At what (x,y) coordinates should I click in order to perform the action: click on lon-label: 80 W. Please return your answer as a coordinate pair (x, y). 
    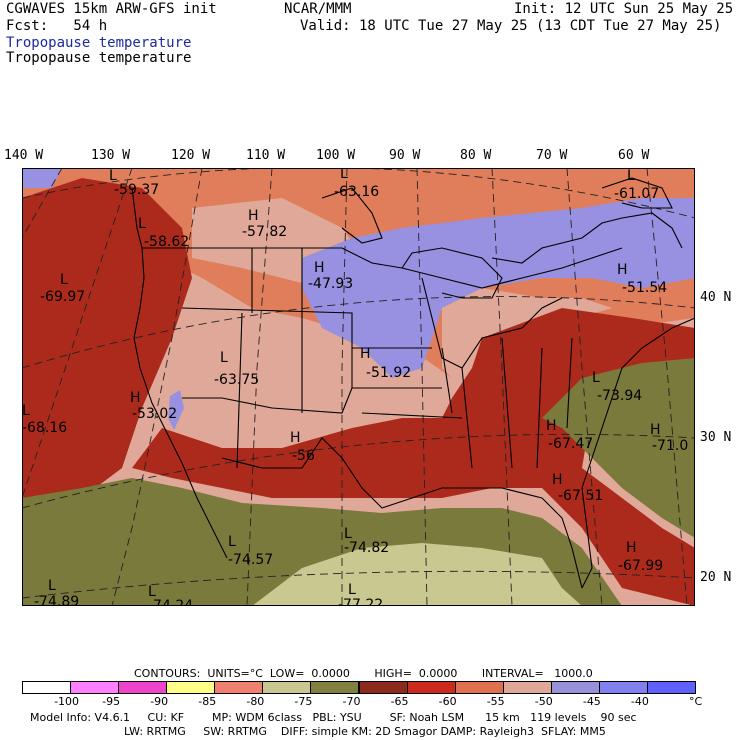
    Looking at the image, I should click on (476, 155).